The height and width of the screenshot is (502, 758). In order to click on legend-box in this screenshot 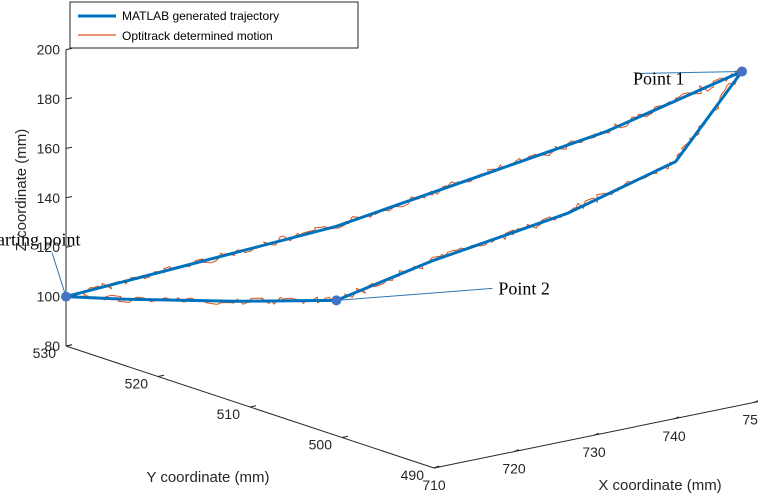, I will do `click(214, 25)`.